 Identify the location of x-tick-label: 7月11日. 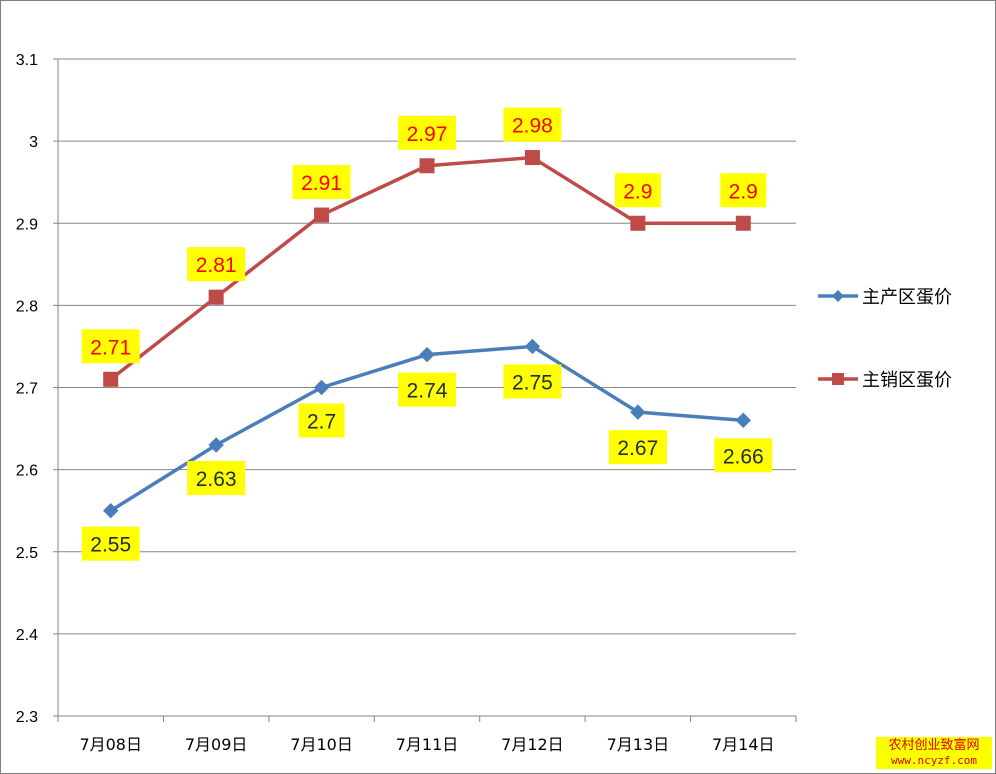
(427, 744).